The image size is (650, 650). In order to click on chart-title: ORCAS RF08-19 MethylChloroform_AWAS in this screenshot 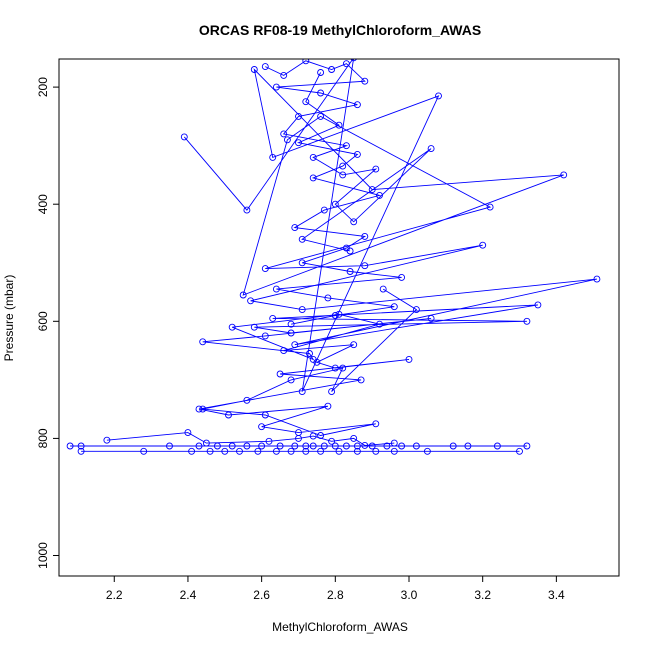, I will do `click(340, 30)`.